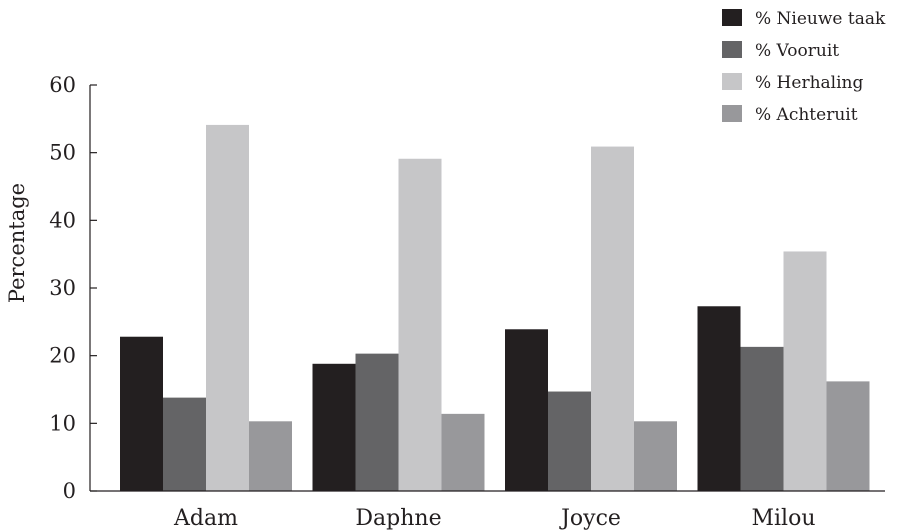 The image size is (897, 532). What do you see at coordinates (17, 243) in the screenshot?
I see `y-axis-title: Percentage` at bounding box center [17, 243].